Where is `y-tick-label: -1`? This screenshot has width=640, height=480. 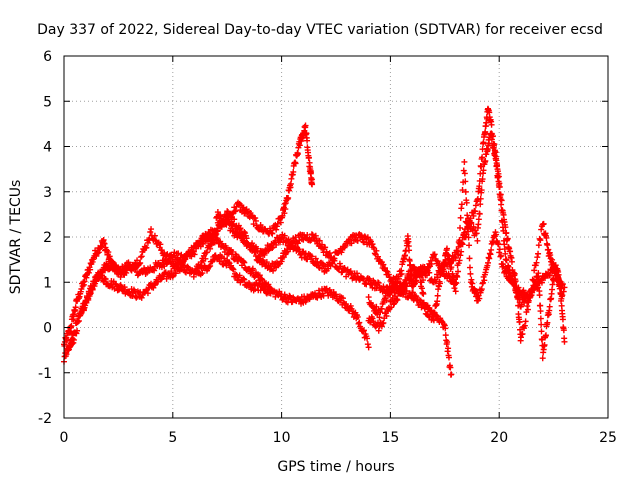
y-tick-label: -1 is located at coordinates (45, 374).